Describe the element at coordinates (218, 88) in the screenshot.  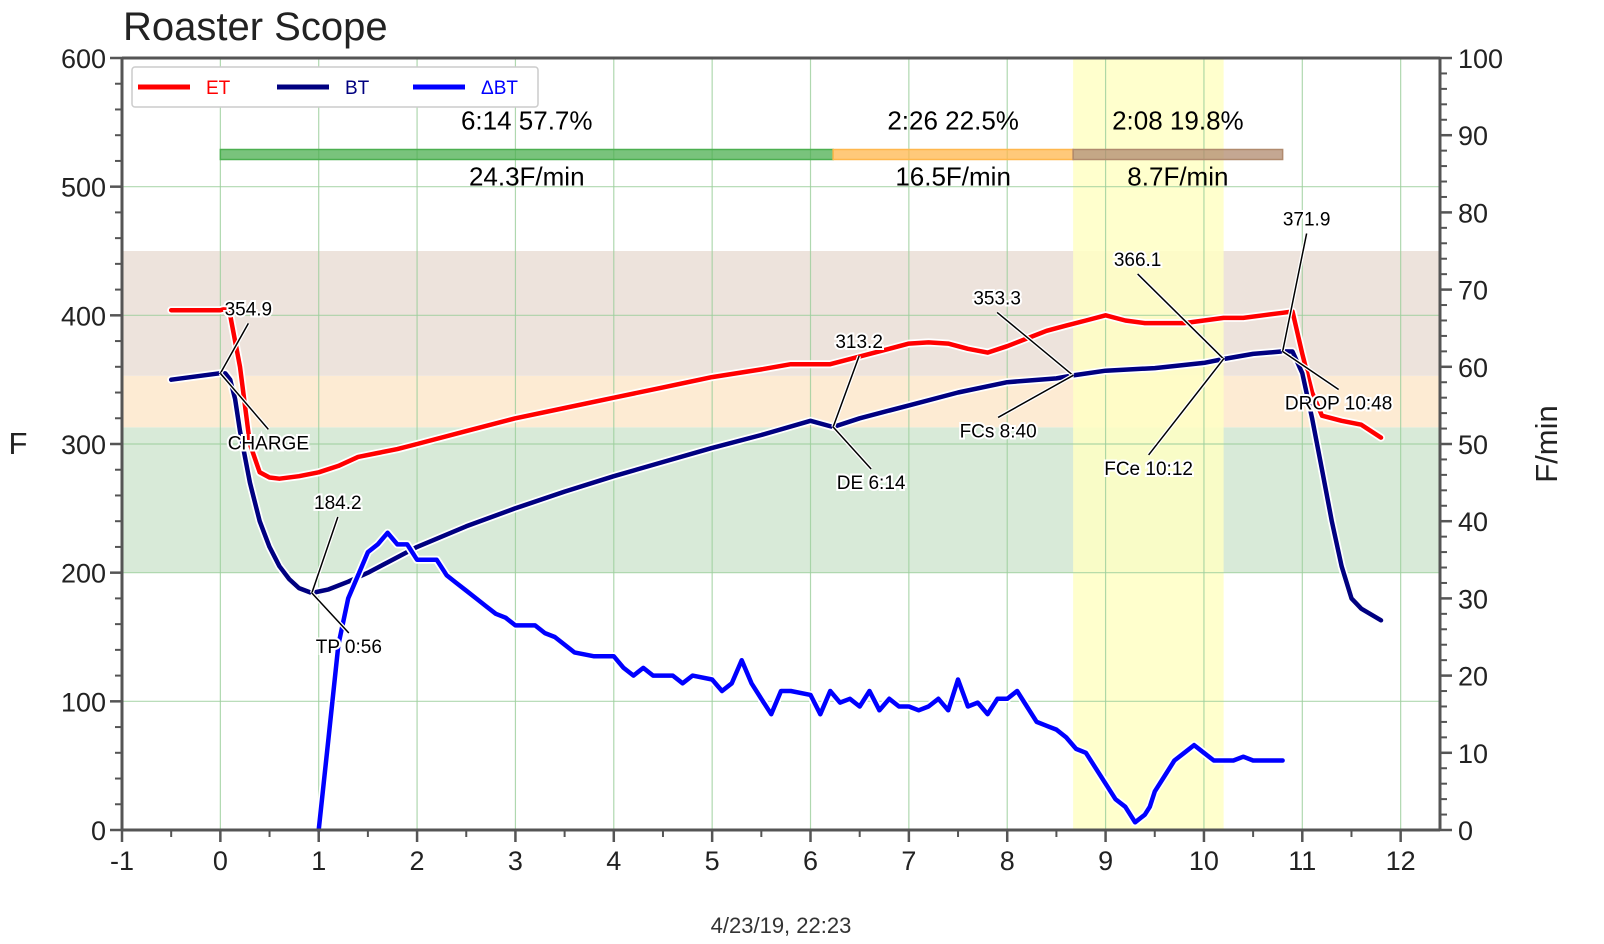
I see `legend-label: ET` at that location.